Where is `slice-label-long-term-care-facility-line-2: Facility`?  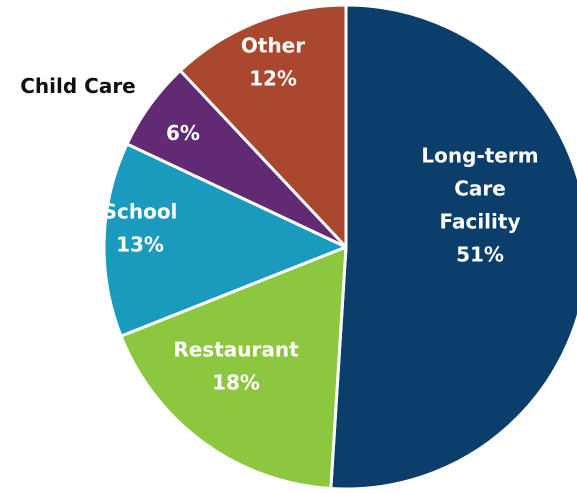 slice-label-long-term-care-facility-line-2: Facility is located at coordinates (479, 222).